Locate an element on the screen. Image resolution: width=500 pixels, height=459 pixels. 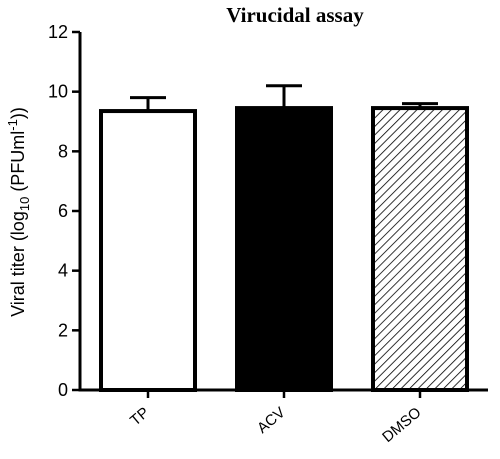
bar-tp is located at coordinates (148, 251).